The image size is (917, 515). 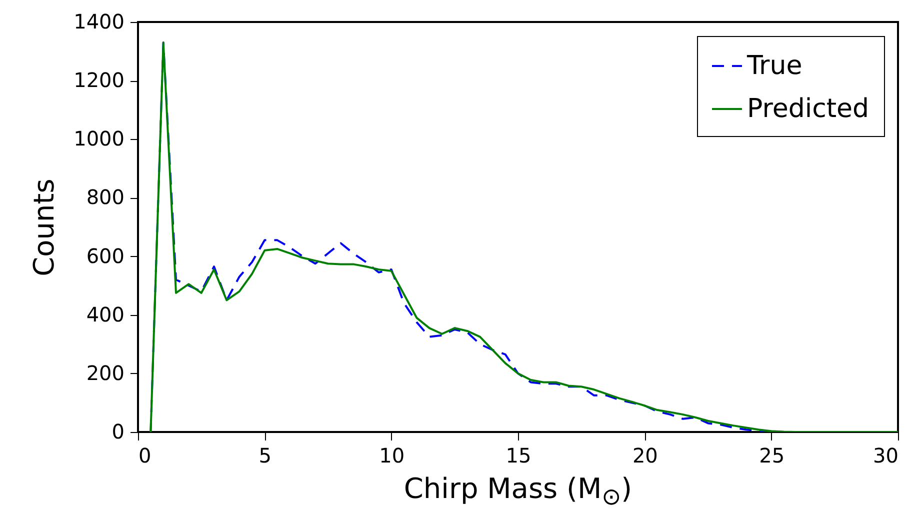 What do you see at coordinates (105, 372) in the screenshot?
I see `y-tick-label: 200` at bounding box center [105, 372].